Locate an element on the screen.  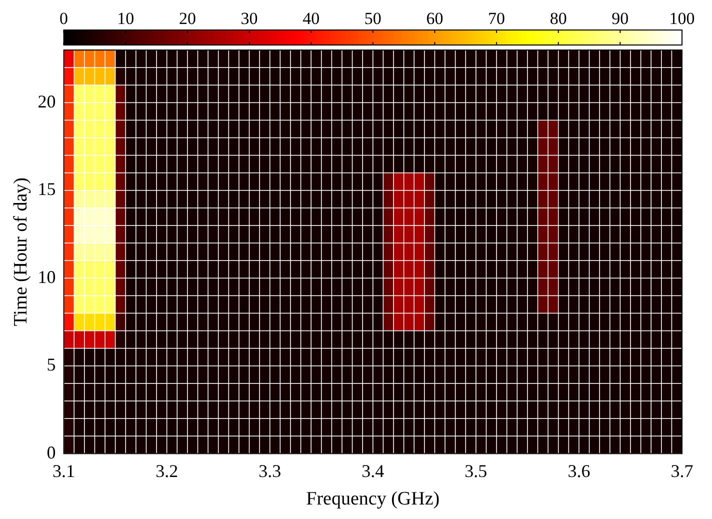
x-axis-title: Frequency (GHz) is located at coordinates (373, 499).